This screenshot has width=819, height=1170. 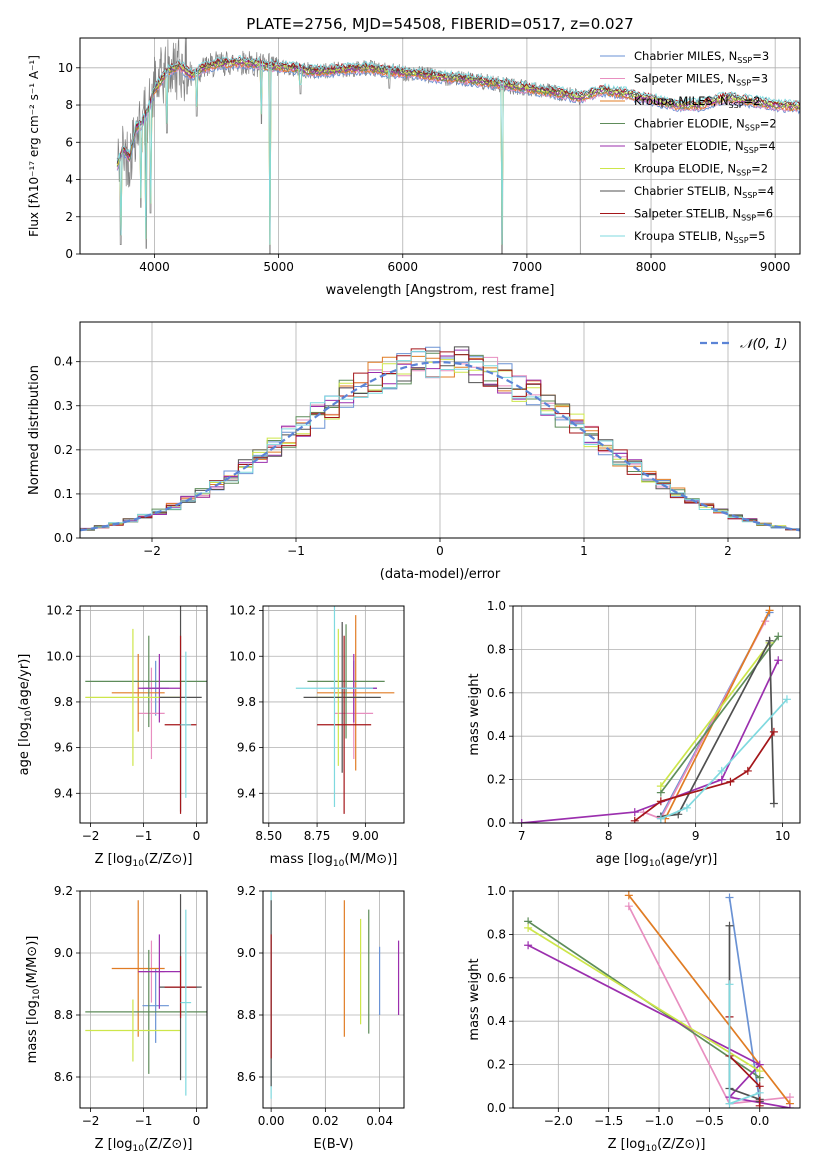 I want to click on age_vs_mass-xlabel: mass [log10(M/M⊙)], so click(x=334, y=860).